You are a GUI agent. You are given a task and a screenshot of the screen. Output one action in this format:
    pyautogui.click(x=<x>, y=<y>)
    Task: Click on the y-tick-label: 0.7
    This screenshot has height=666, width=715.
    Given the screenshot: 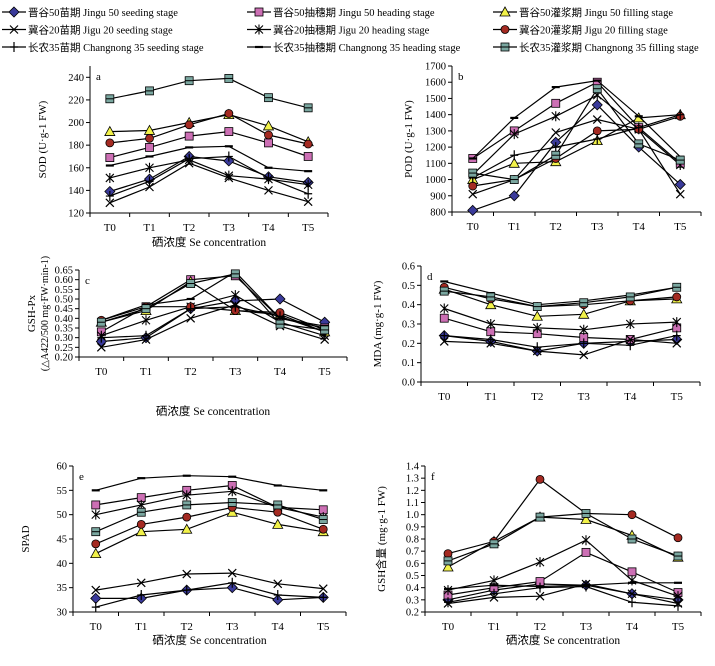 What is the action you would take?
    pyautogui.click(x=412, y=552)
    